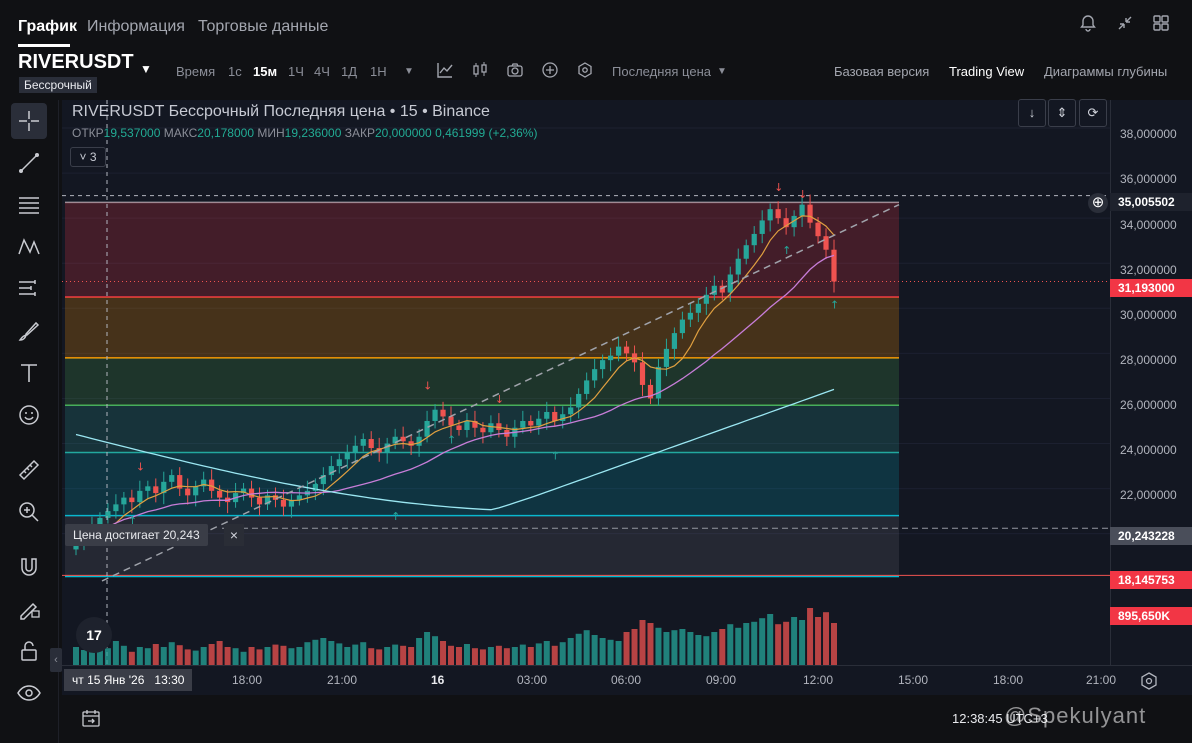 Image resolution: width=1192 pixels, height=743 pixels. I want to click on interval-15m: 15м, so click(265, 71).